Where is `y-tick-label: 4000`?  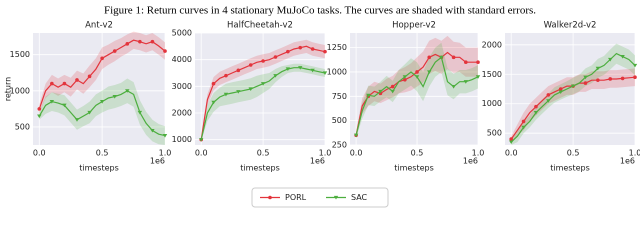 y-tick-label: 4000 is located at coordinates (182, 59).